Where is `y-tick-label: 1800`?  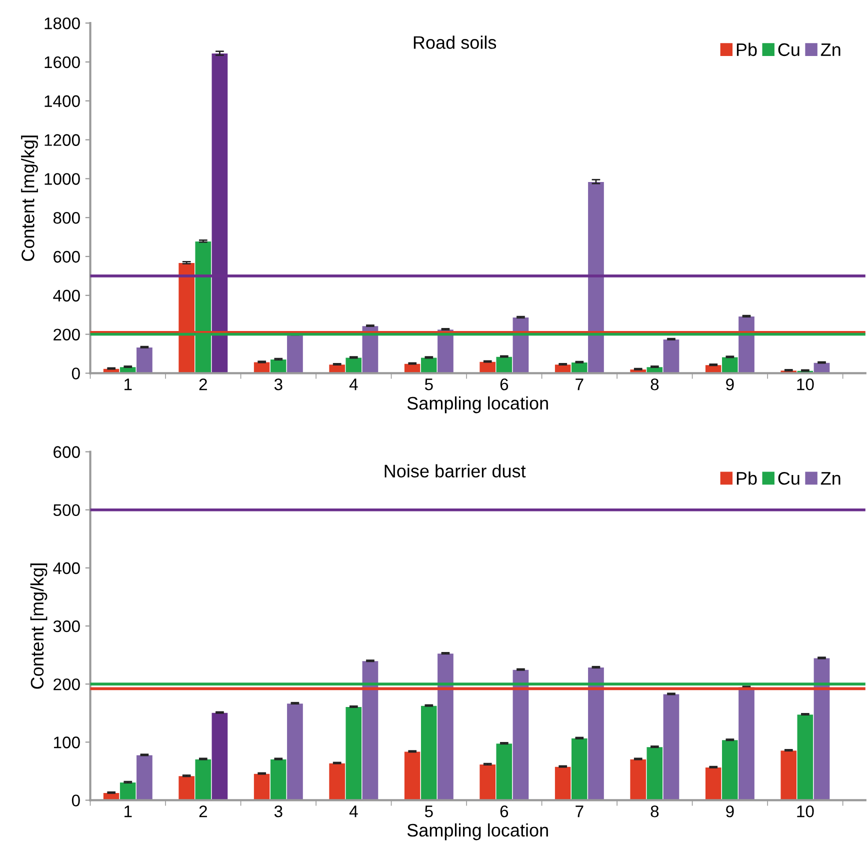
y-tick-label: 1800 is located at coordinates (62, 23).